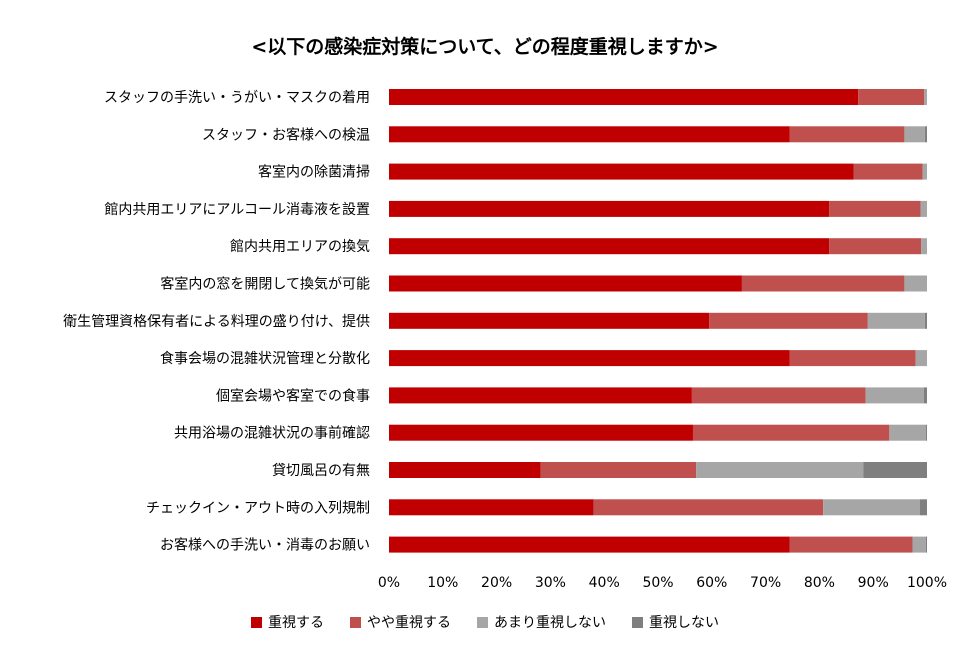  Describe the element at coordinates (550, 583) in the screenshot. I see `x-tick-label: 30%` at that location.